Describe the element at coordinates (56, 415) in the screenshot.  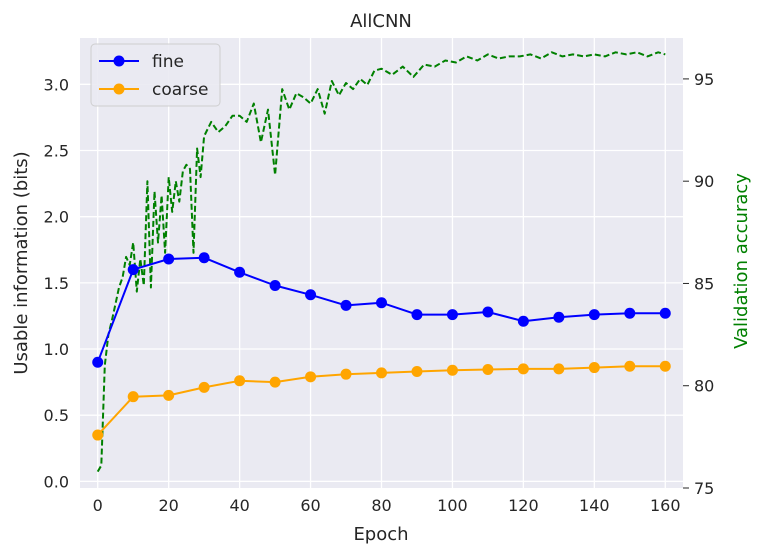
I see `y-tick-label: 0.5` at that location.